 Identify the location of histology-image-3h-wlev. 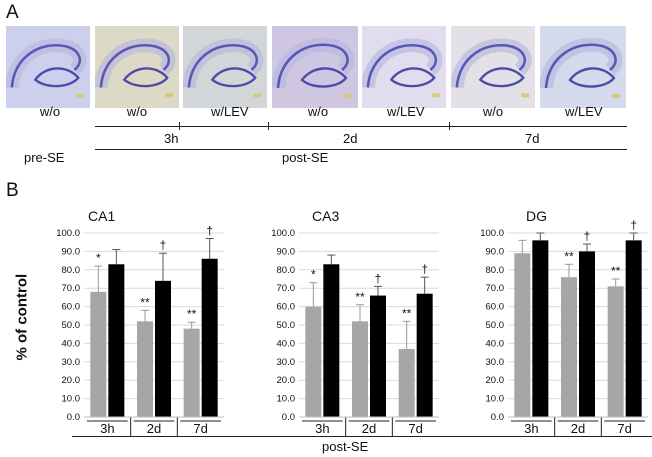
(225, 67).